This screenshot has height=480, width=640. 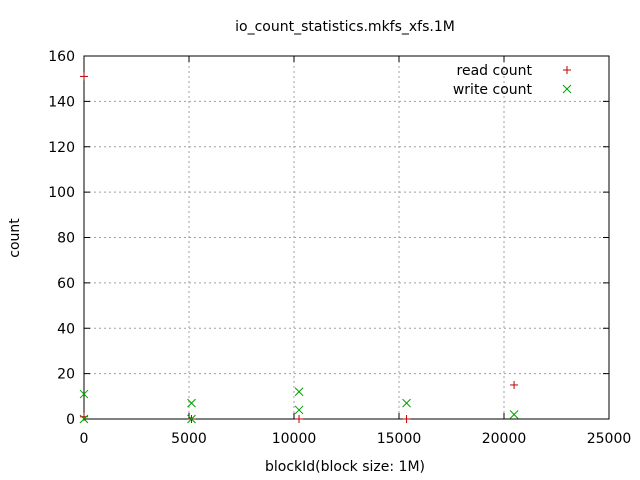 I want to click on chart-title: io_count_statistics.mkfs_xfs.1M, so click(x=345, y=27).